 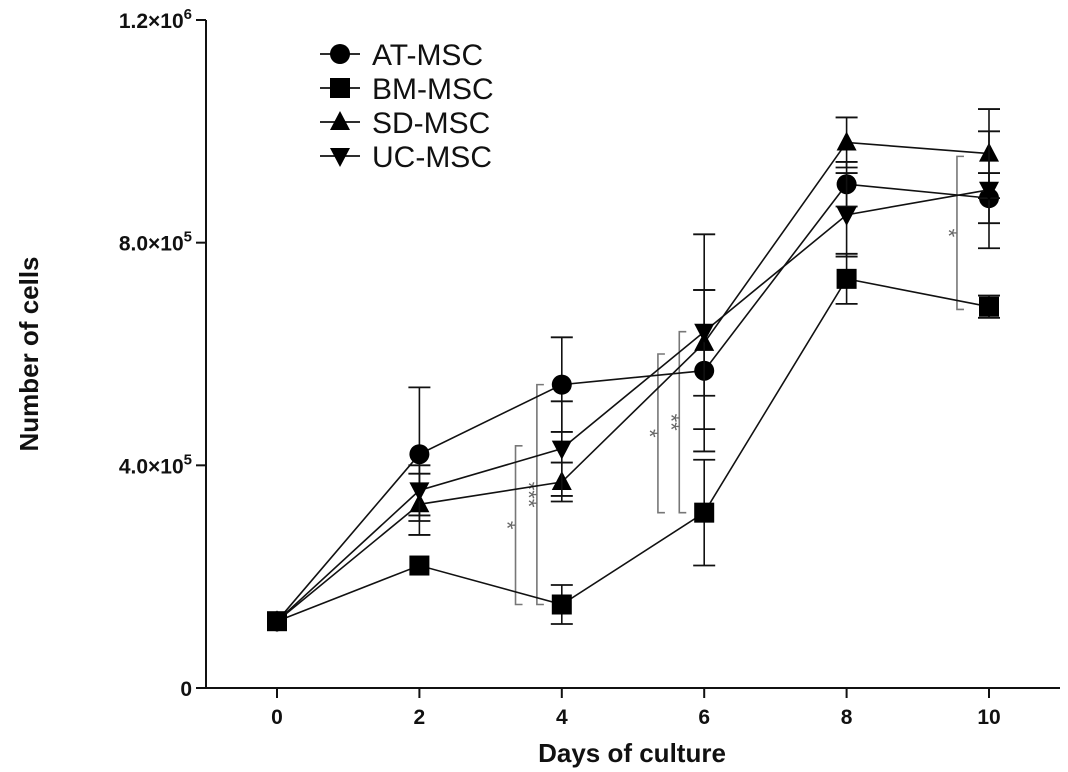 What do you see at coordinates (433, 89) in the screenshot?
I see `legend-label: BM-MSC` at bounding box center [433, 89].